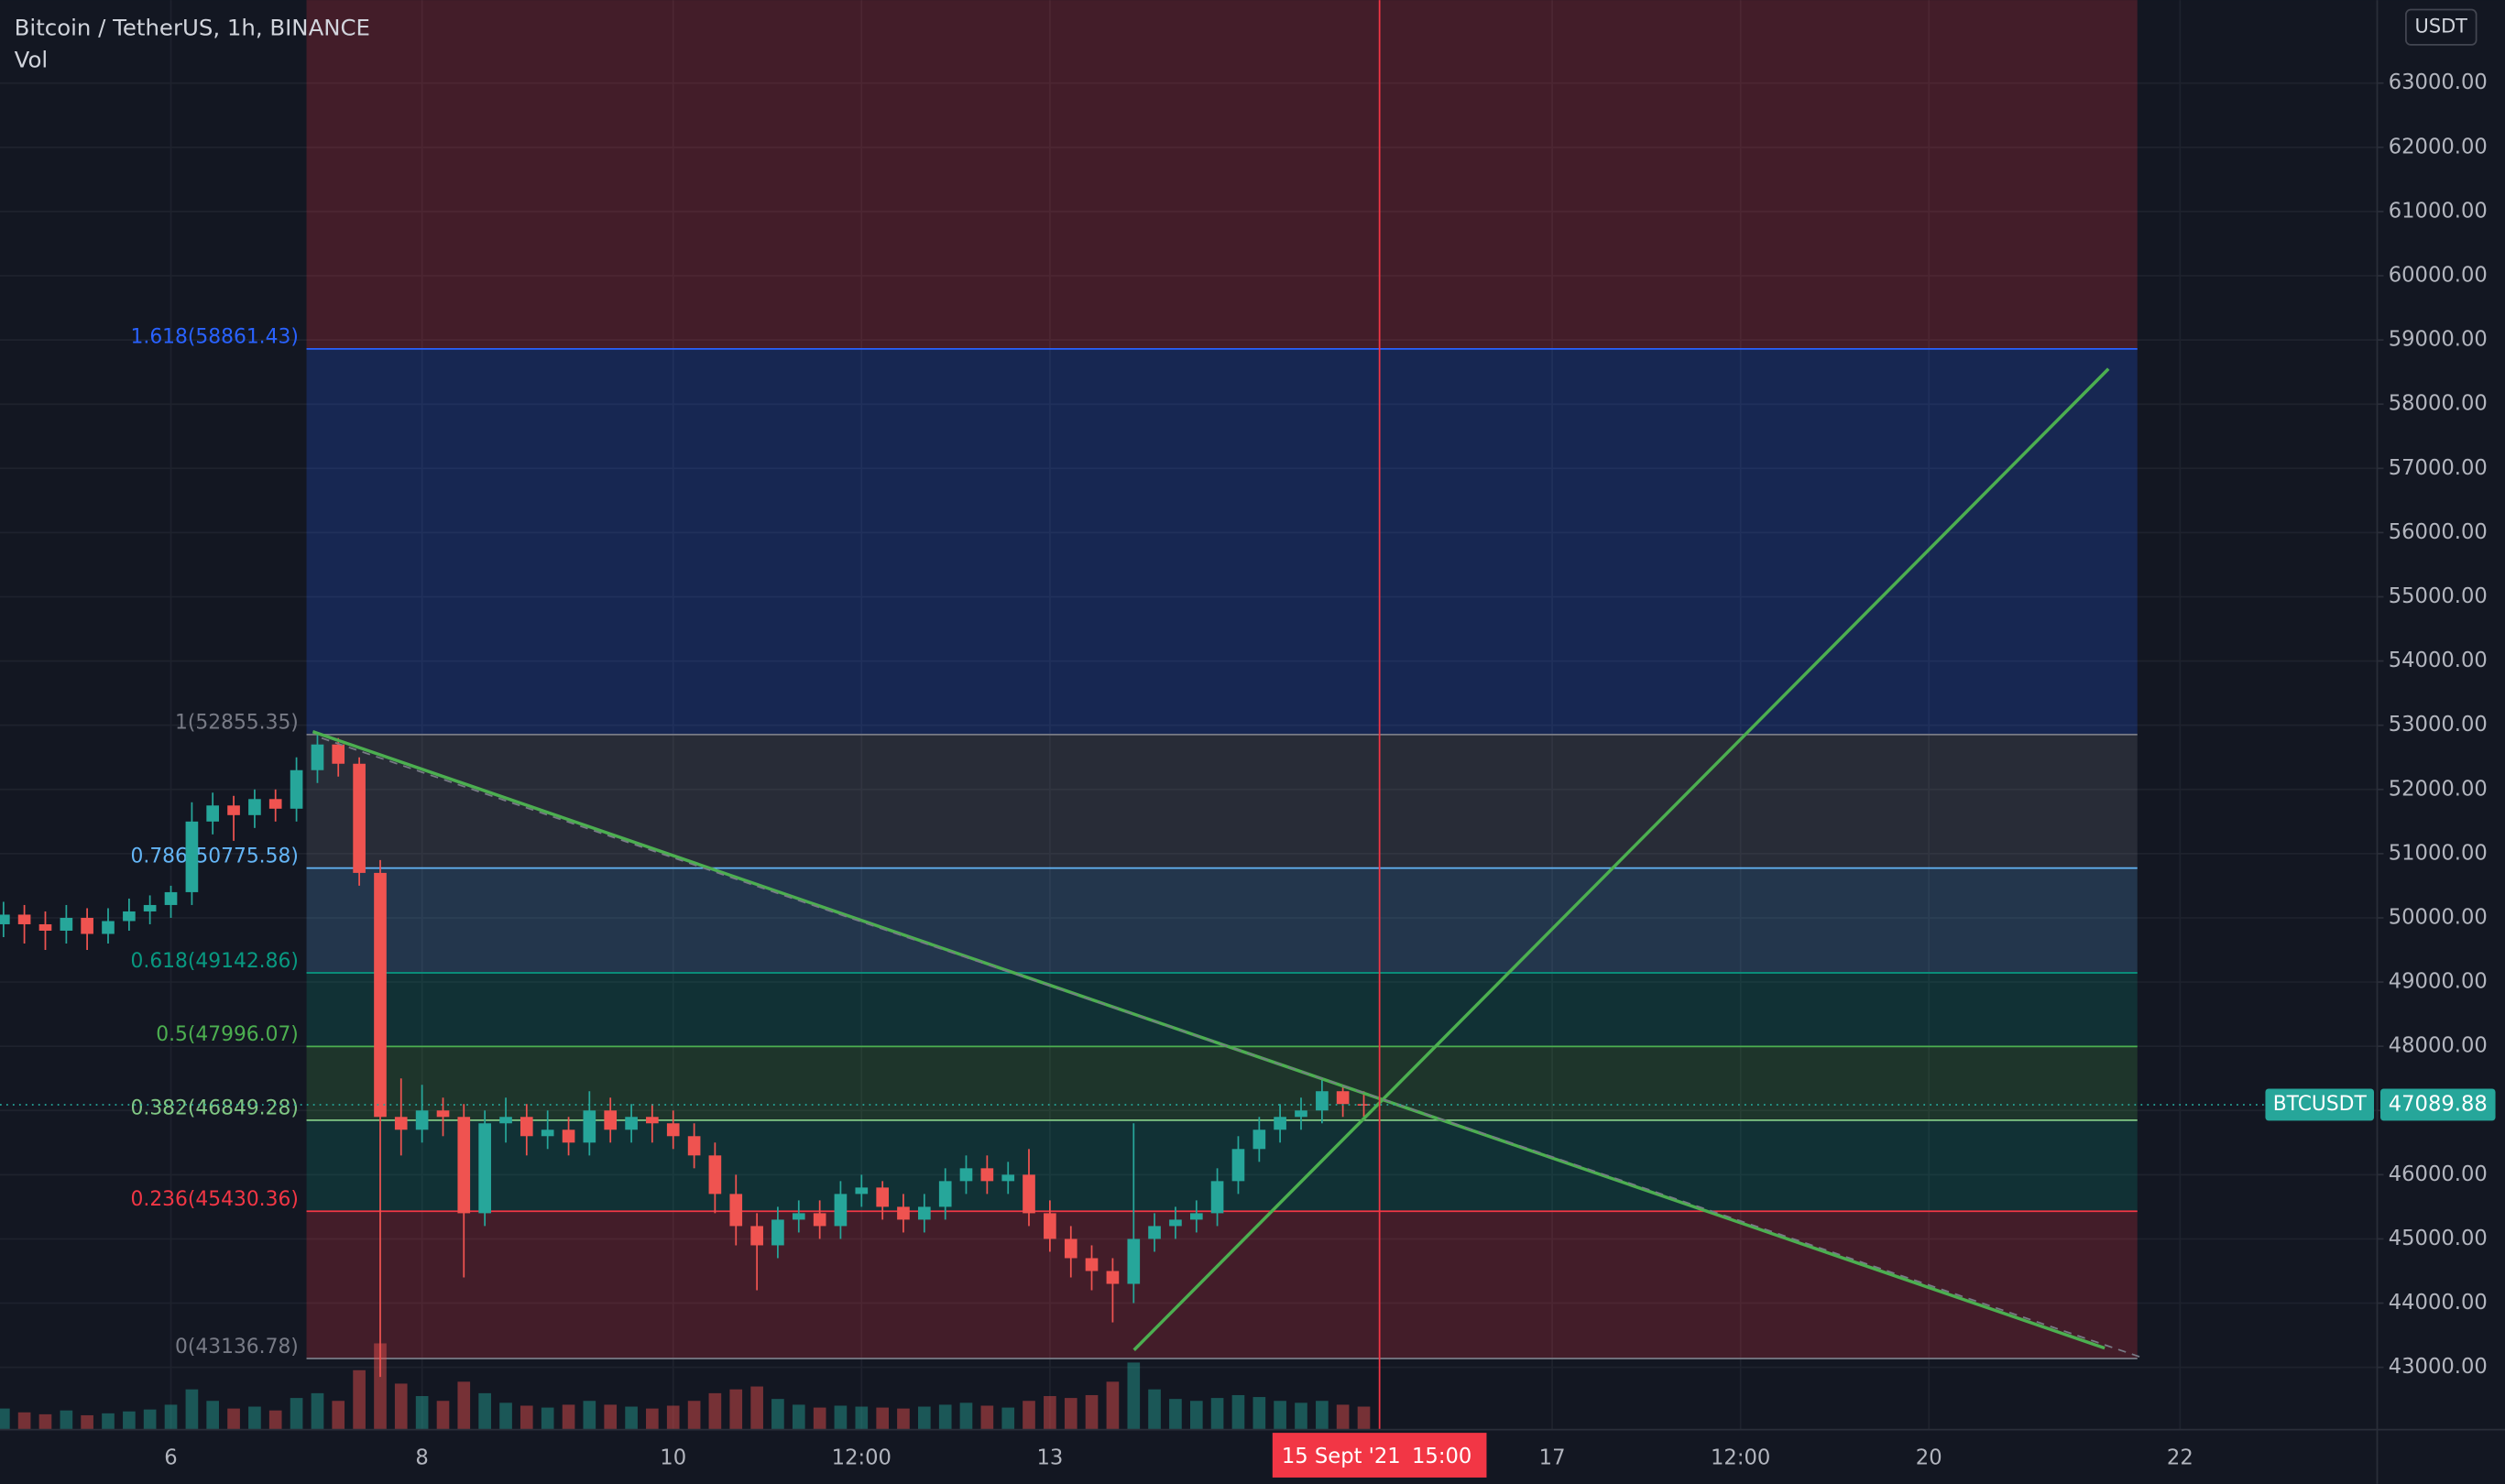  I want to click on crosshair-time: 15:00, so click(1441, 1457).